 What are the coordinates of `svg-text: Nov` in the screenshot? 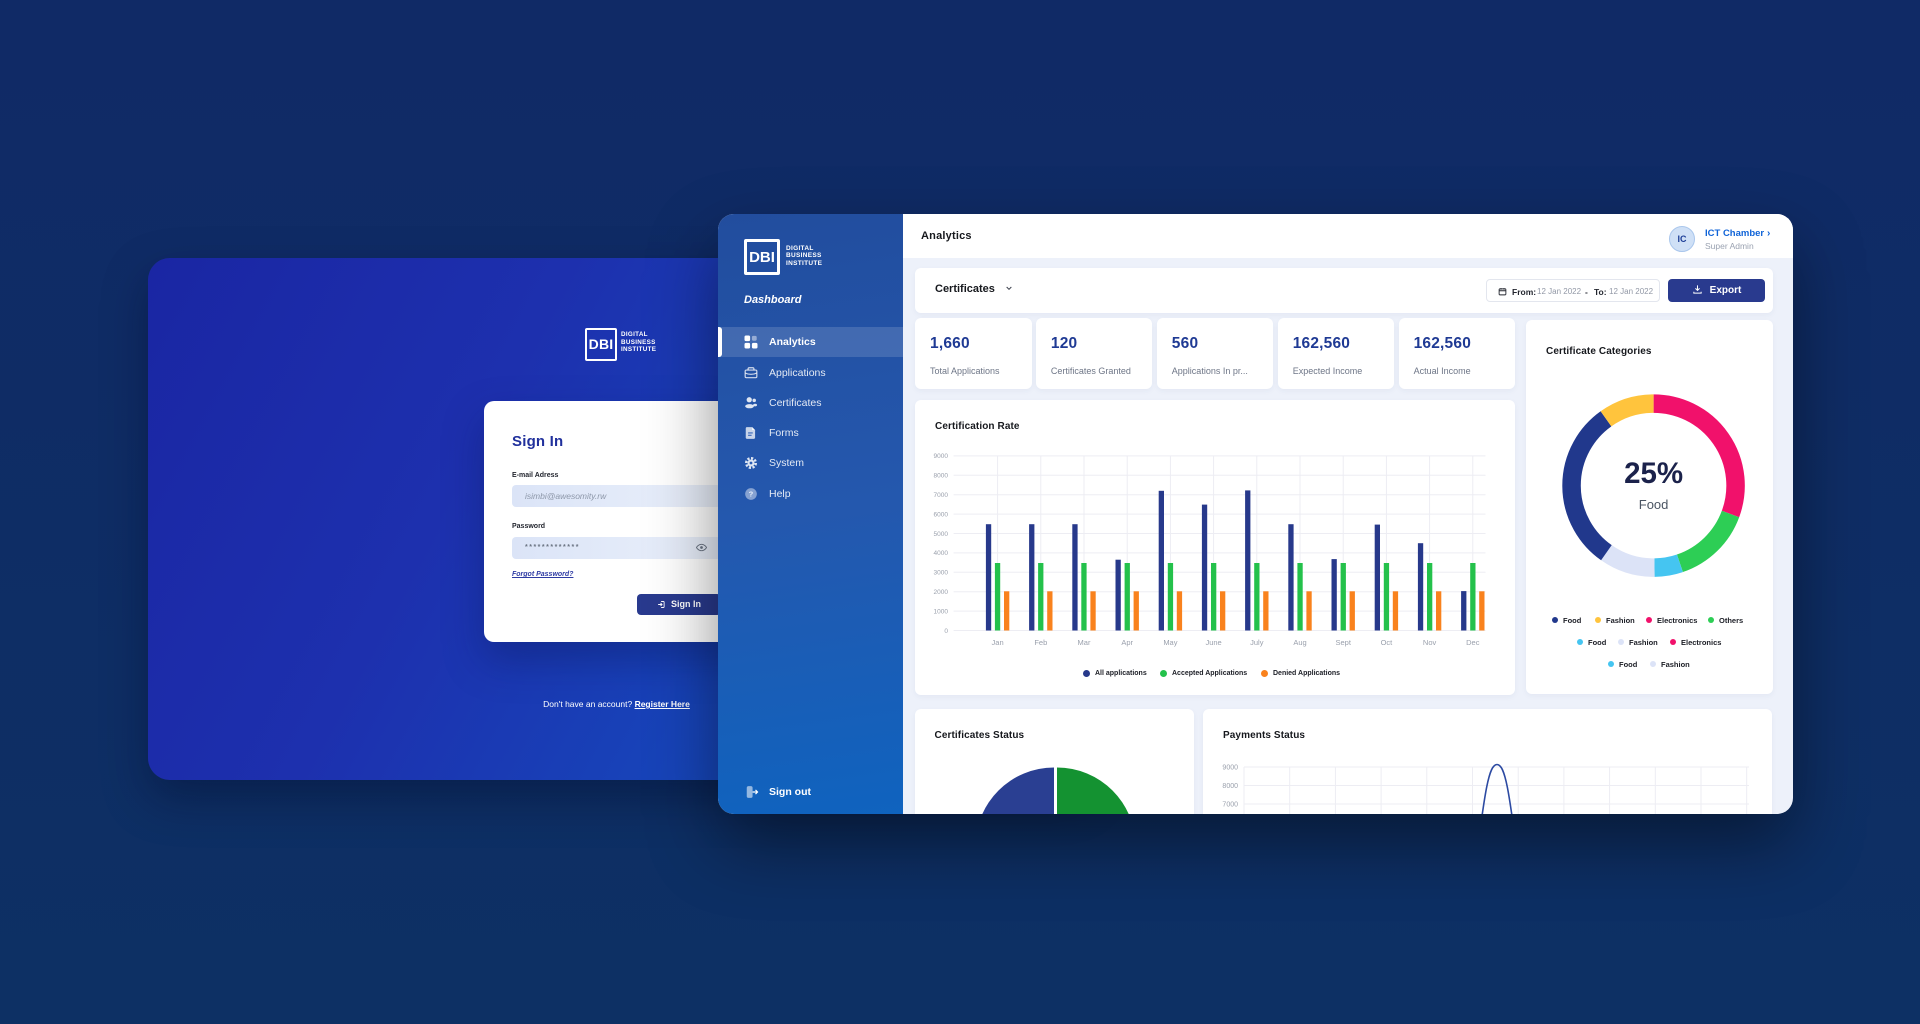 It's located at (1430, 642).